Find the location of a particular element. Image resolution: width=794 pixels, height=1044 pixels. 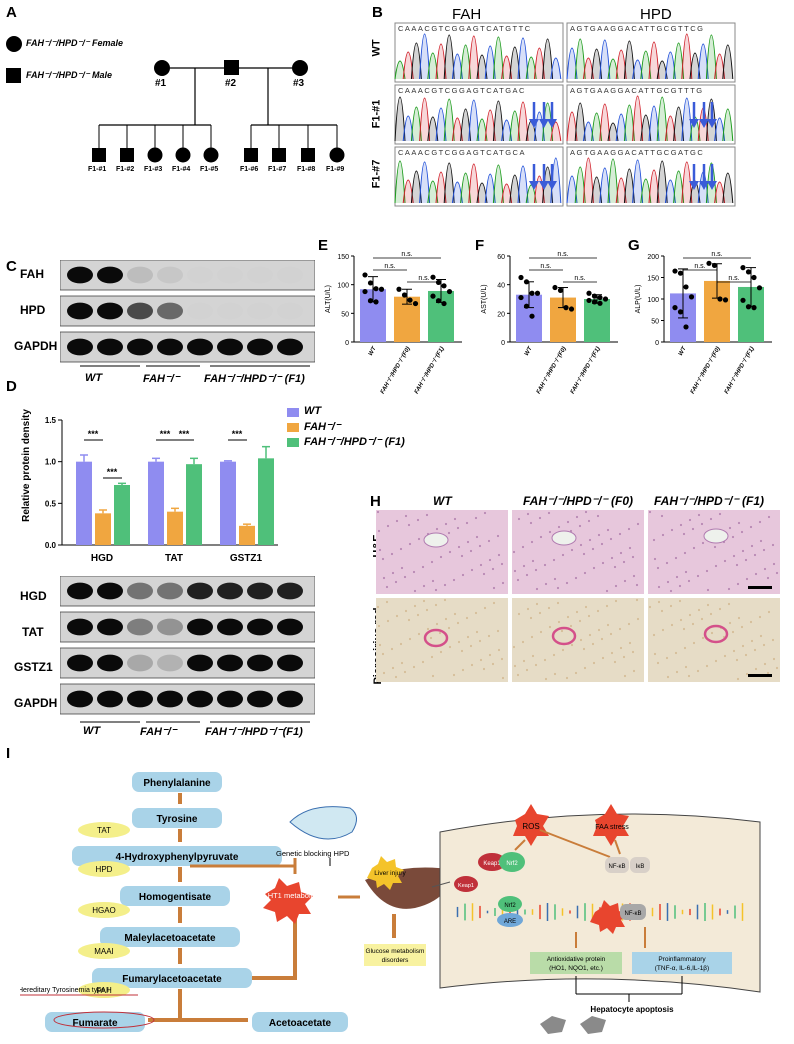

blot-label-gapdh-d: GAPDH is located at coordinates (36, 703).